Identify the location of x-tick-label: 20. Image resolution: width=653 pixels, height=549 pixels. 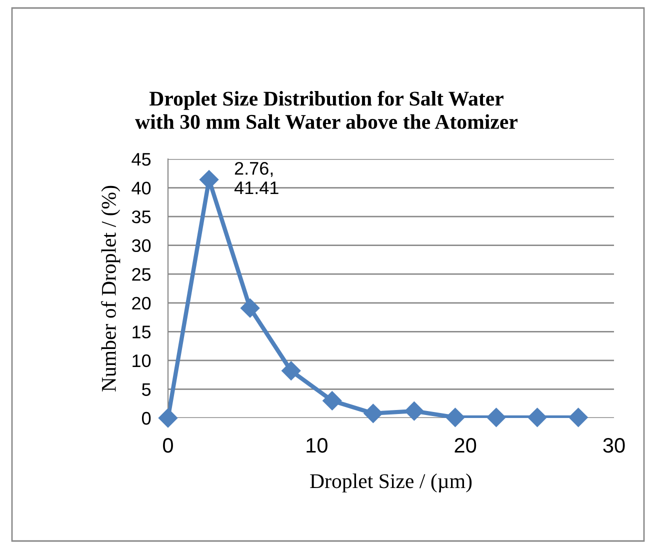
(465, 445).